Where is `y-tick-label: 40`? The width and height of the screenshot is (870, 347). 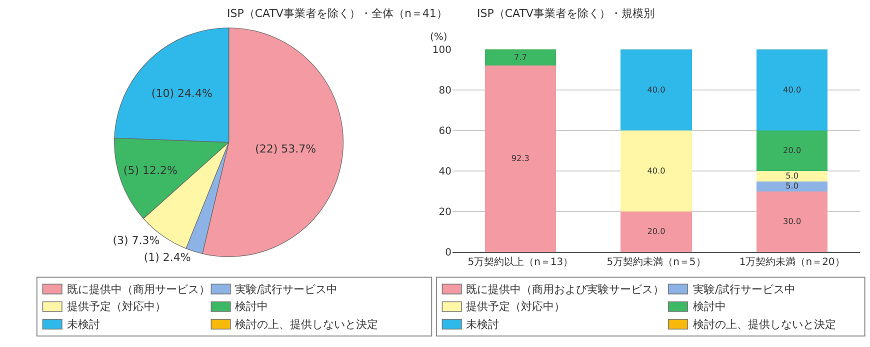
y-tick-label: 40 is located at coordinates (445, 172).